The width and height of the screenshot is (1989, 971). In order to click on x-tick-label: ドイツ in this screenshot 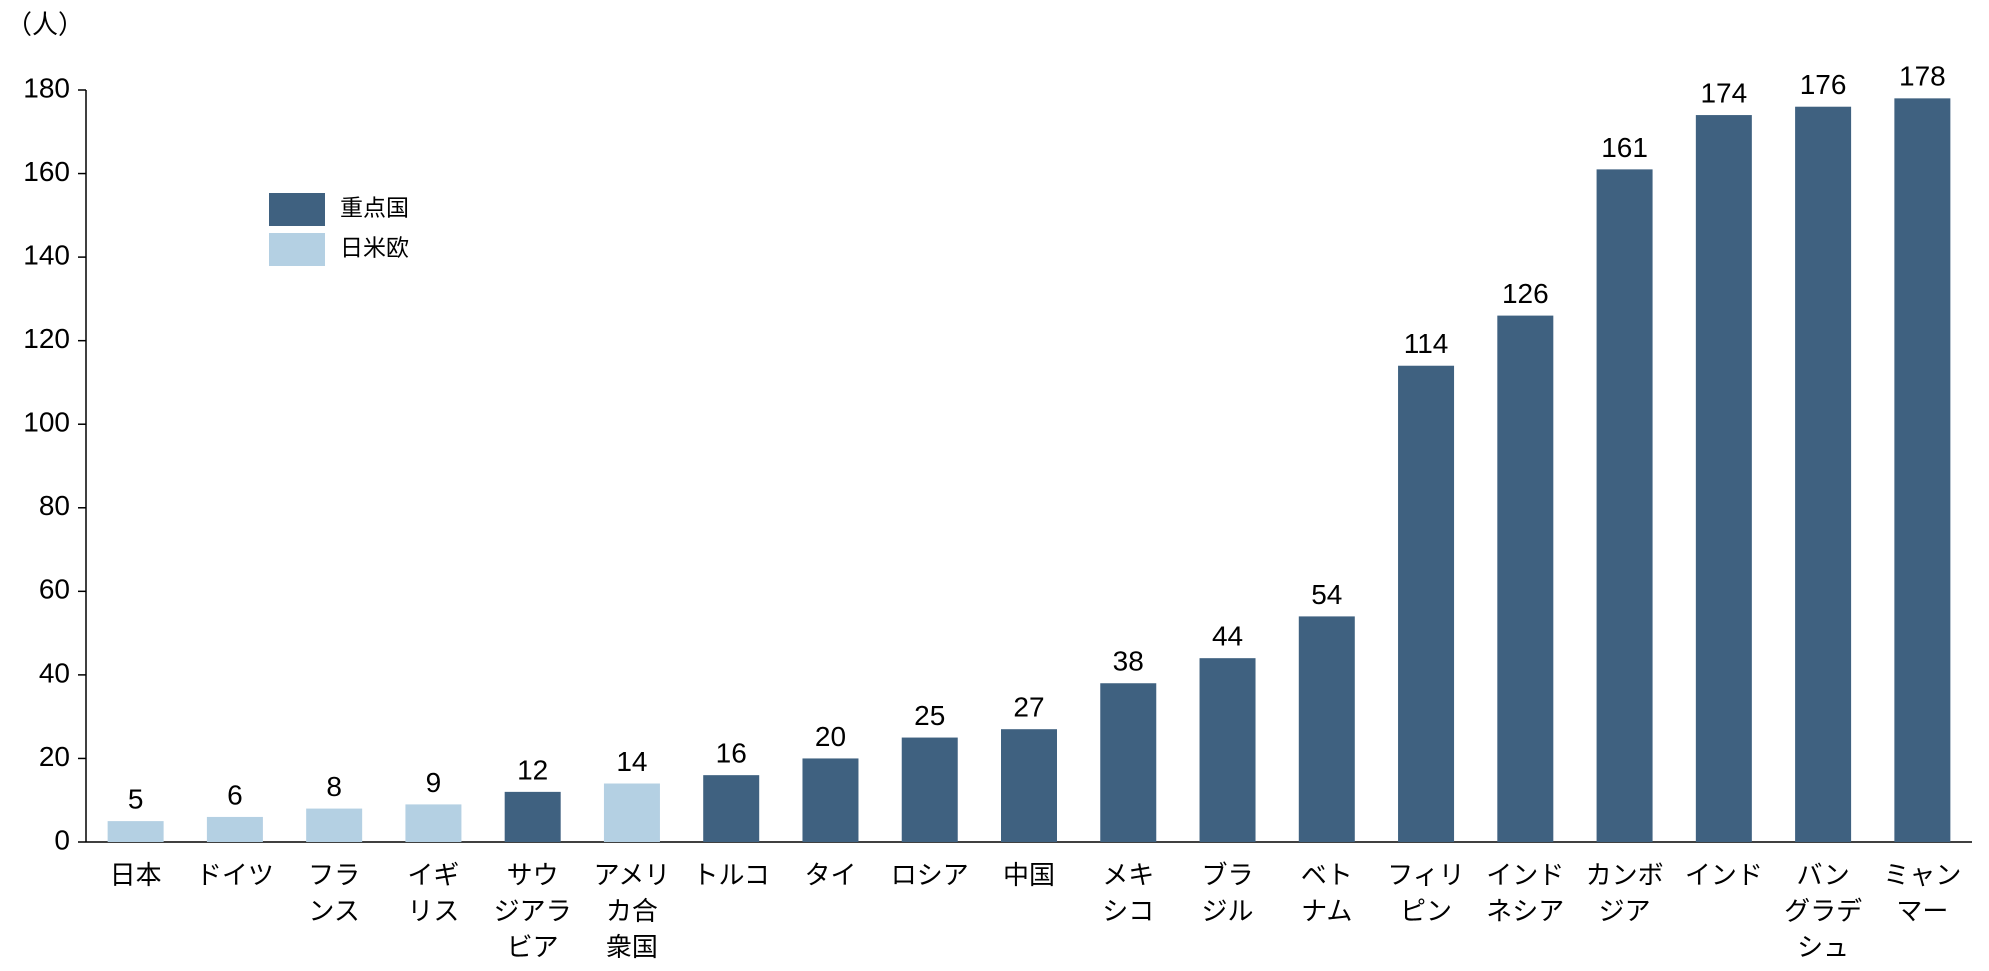, I will do `click(234, 876)`.